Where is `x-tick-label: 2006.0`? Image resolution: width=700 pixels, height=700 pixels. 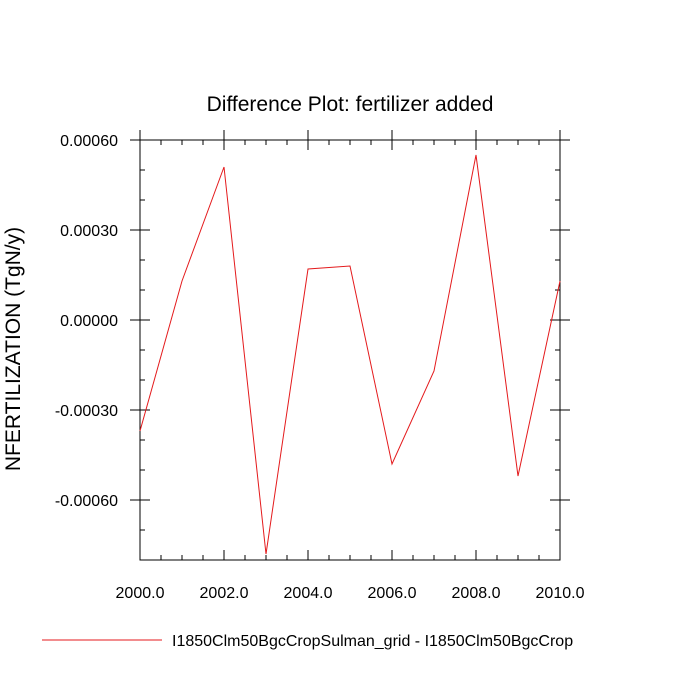
x-tick-label: 2006.0 is located at coordinates (392, 593).